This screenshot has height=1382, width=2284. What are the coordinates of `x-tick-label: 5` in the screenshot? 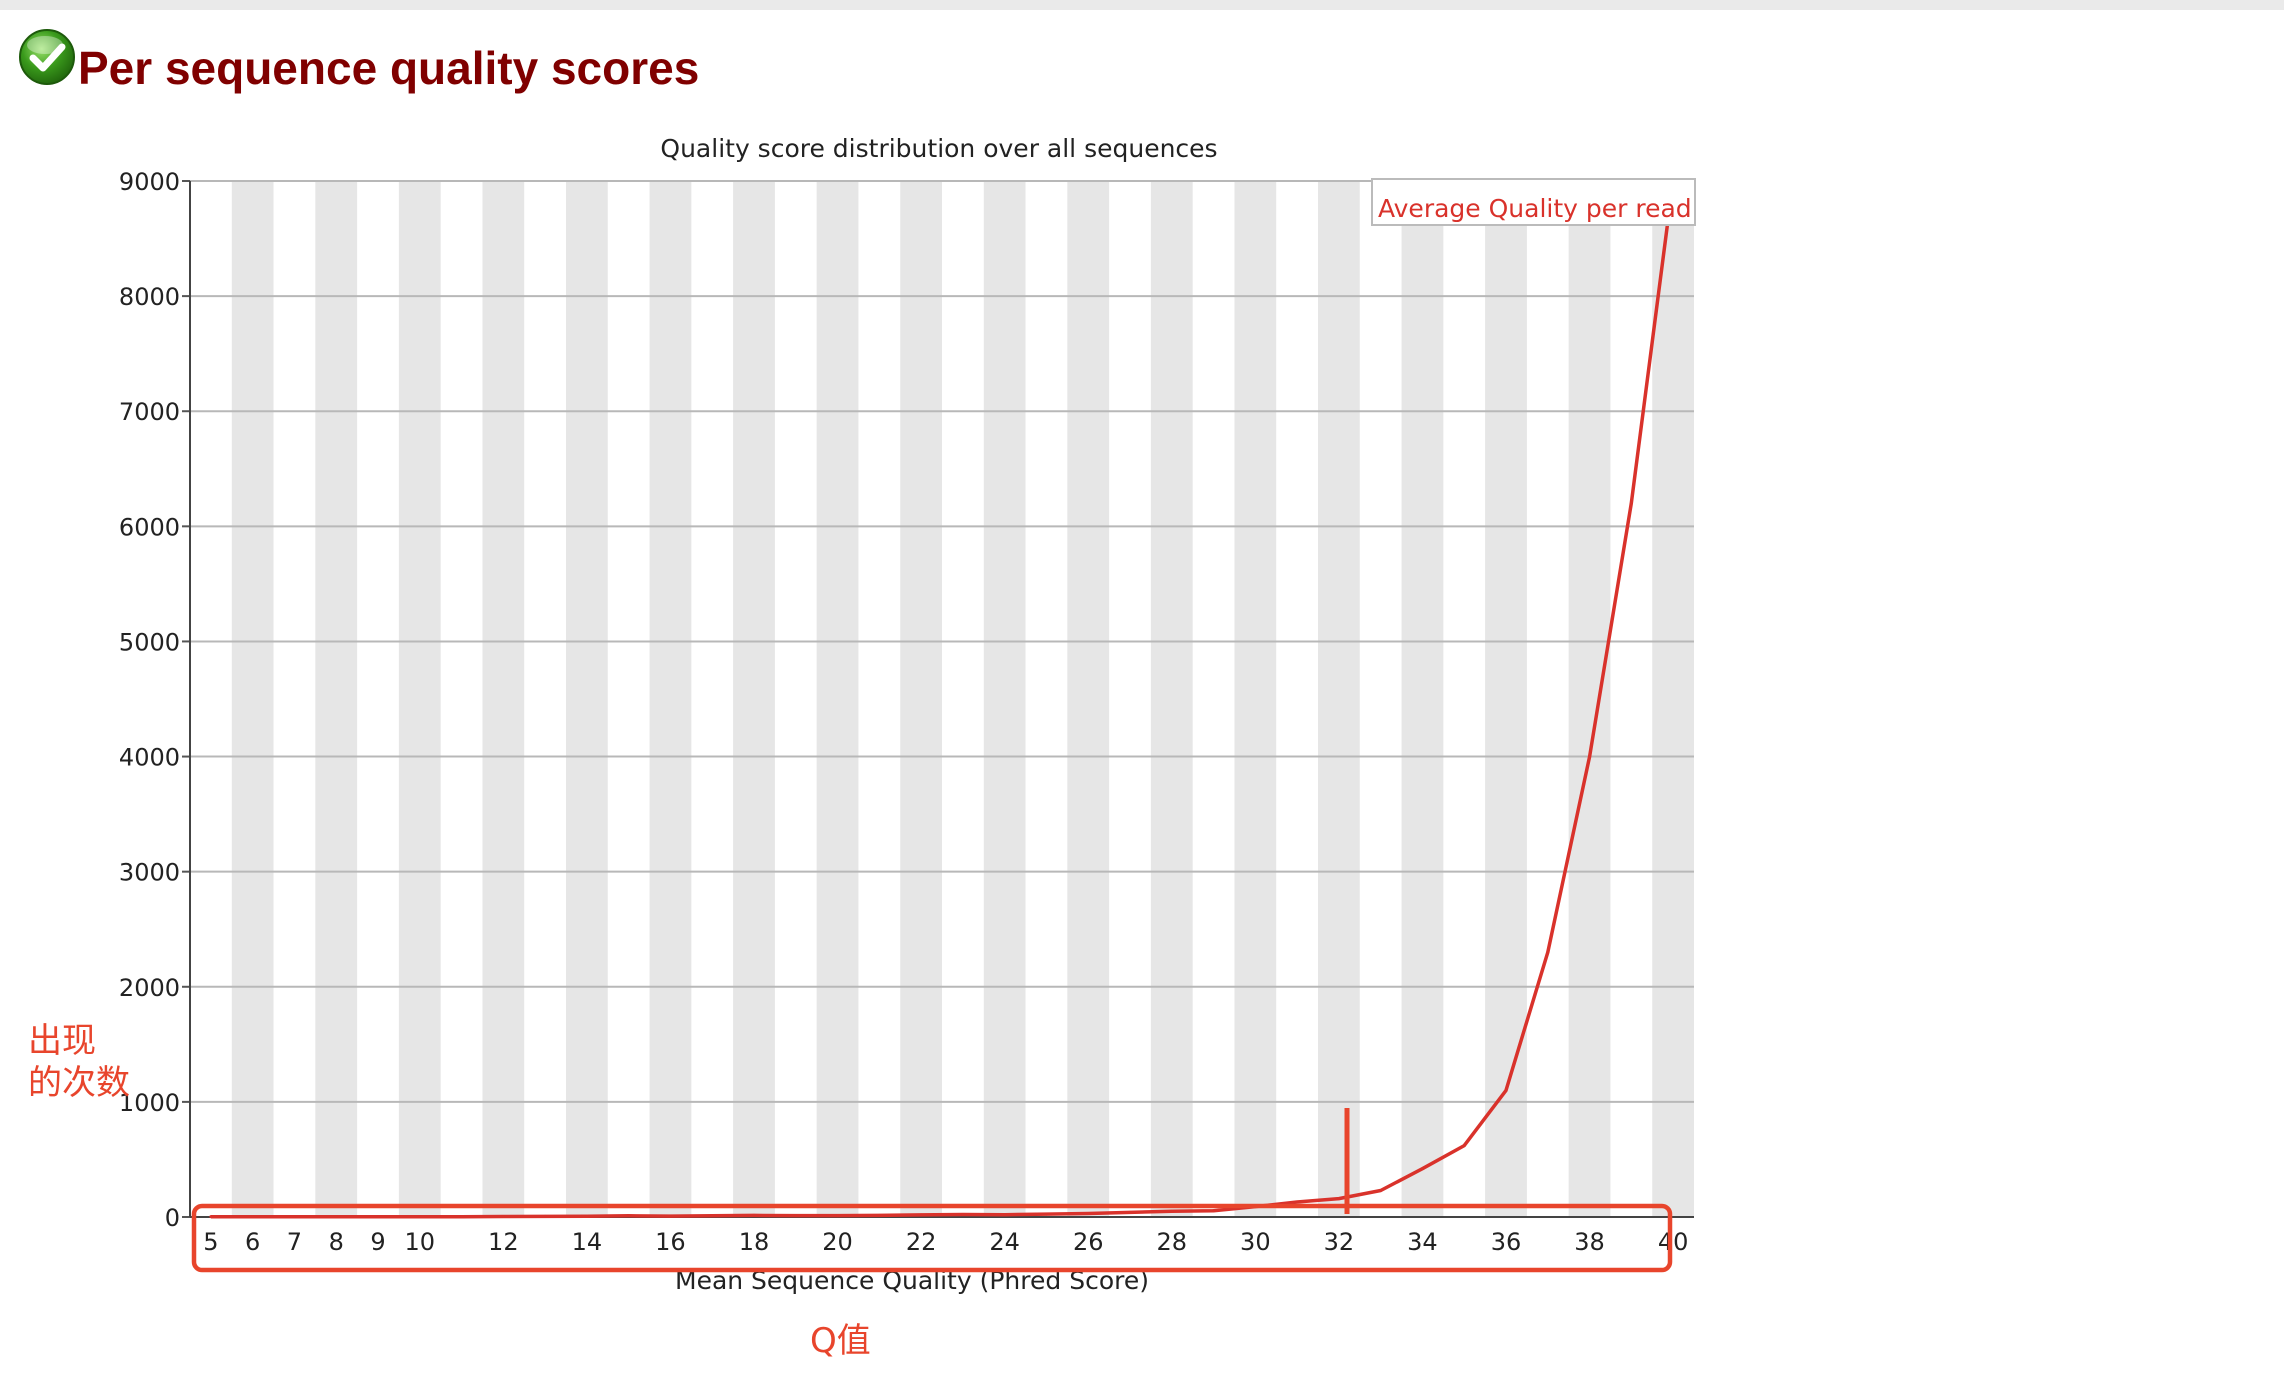 It's located at (210, 1242).